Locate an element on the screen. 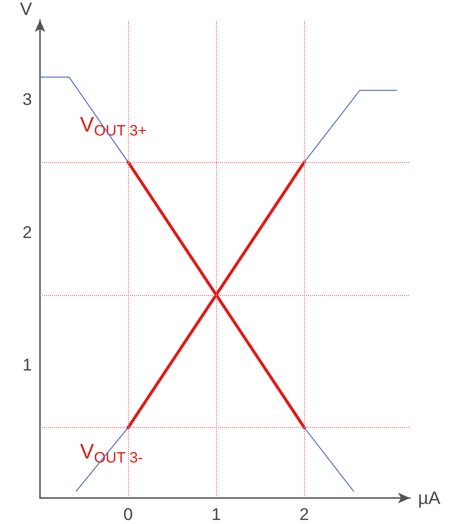  y-tick-label: 2 is located at coordinates (27, 232).